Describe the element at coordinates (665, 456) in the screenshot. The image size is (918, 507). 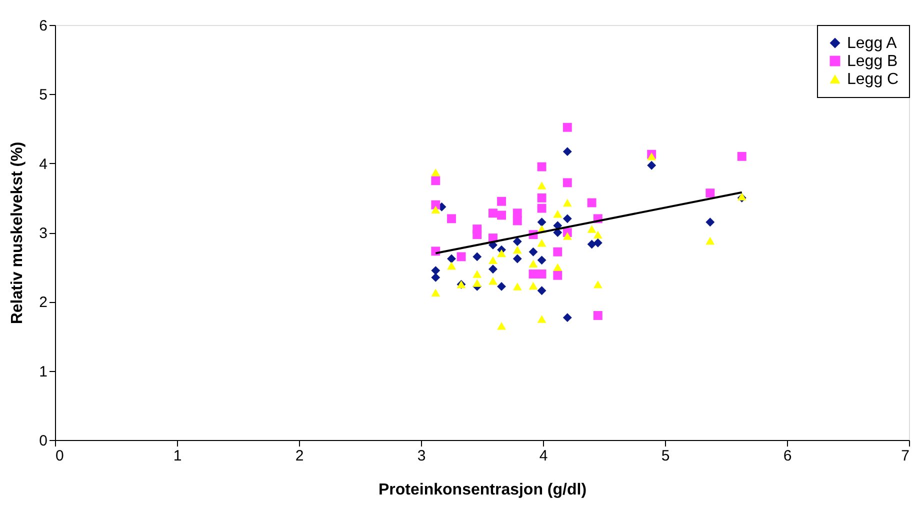
I see `x-tick-label: 5` at that location.